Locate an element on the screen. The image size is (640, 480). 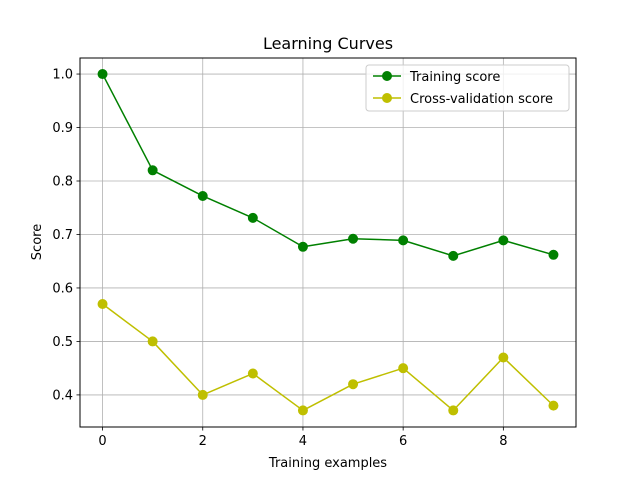
x-tick-label: 6 is located at coordinates (403, 441).